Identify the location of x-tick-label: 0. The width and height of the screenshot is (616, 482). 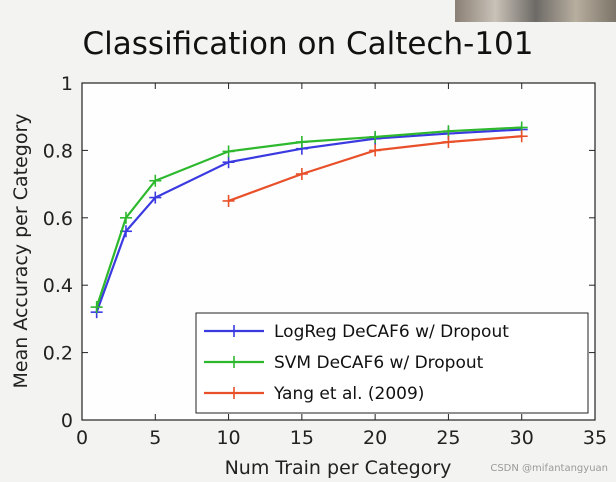
(82, 438).